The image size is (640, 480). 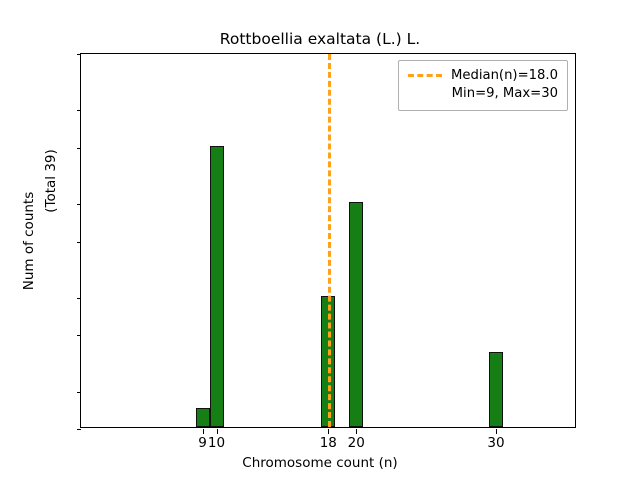 I want to click on x-tick-label-30: 30, so click(x=496, y=443).